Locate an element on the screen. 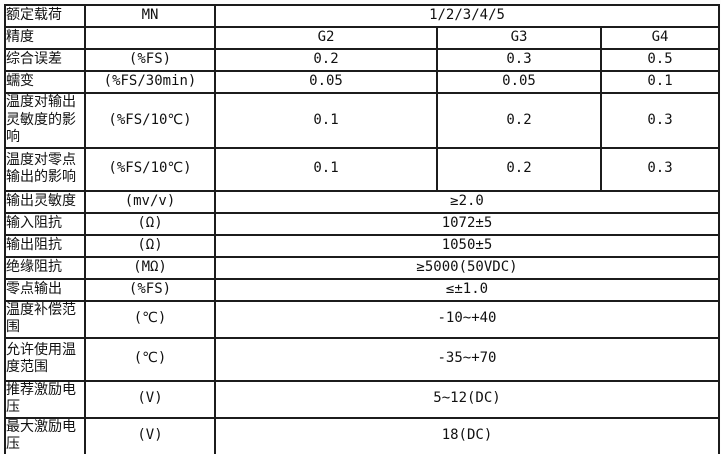 The image size is (721, 454). row-label: 温度对输出灵敏度的影响 is located at coordinates (45, 120).